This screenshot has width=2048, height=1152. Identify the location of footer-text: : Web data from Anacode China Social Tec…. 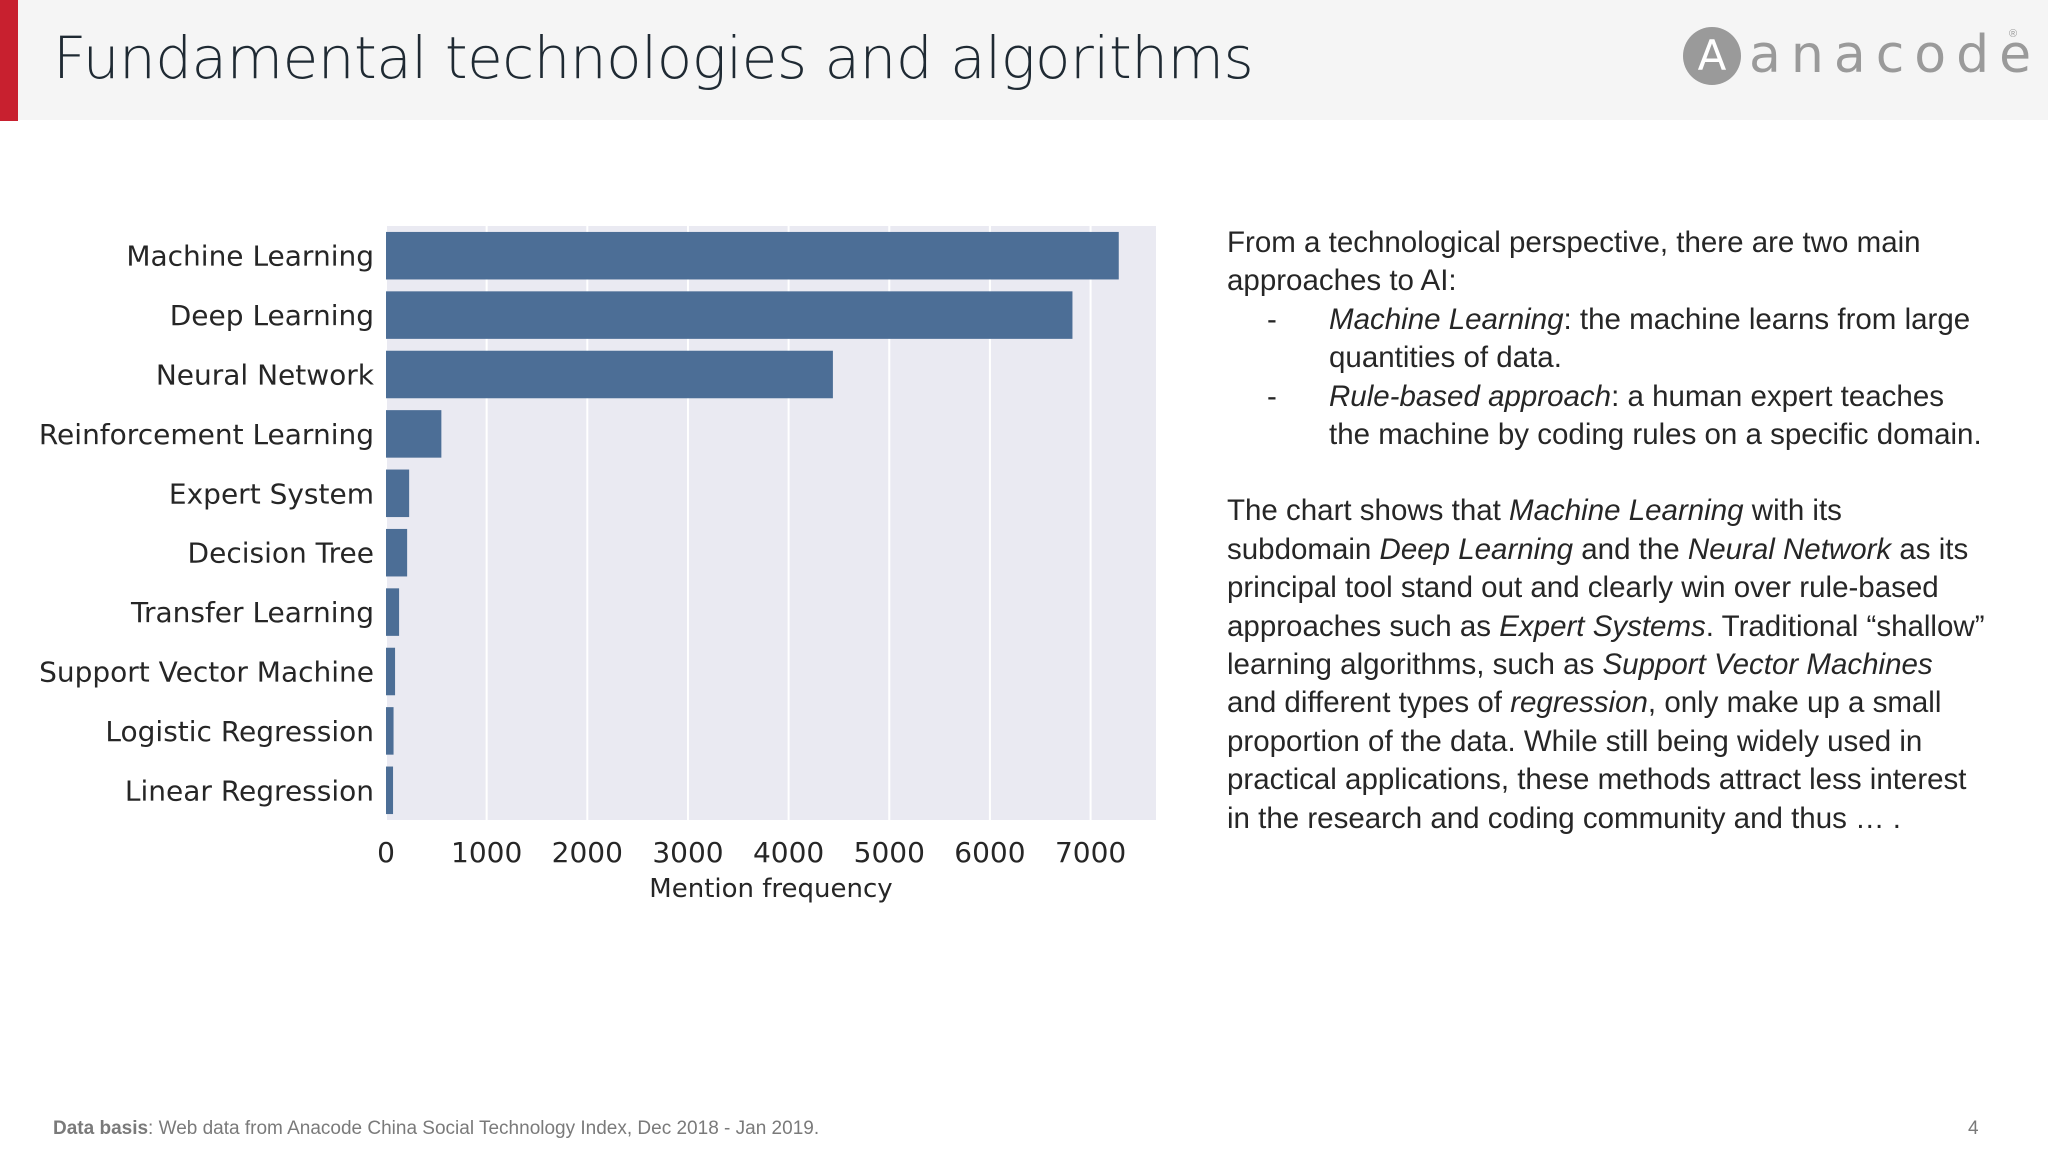
(484, 1128).